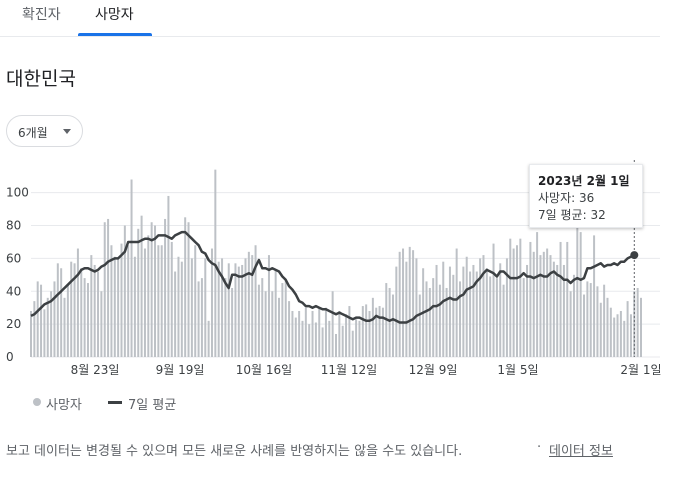  I want to click on x-tick-label: 12월 9일, so click(433, 370).